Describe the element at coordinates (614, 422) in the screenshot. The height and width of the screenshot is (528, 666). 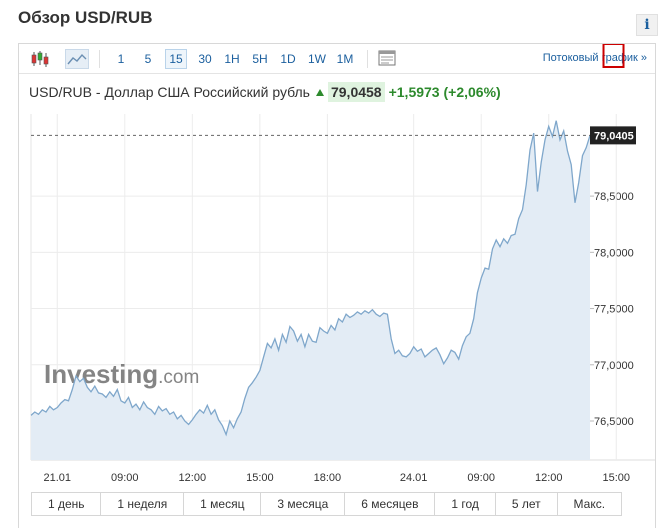
I see `y-tick-label: 76,5000` at that location.